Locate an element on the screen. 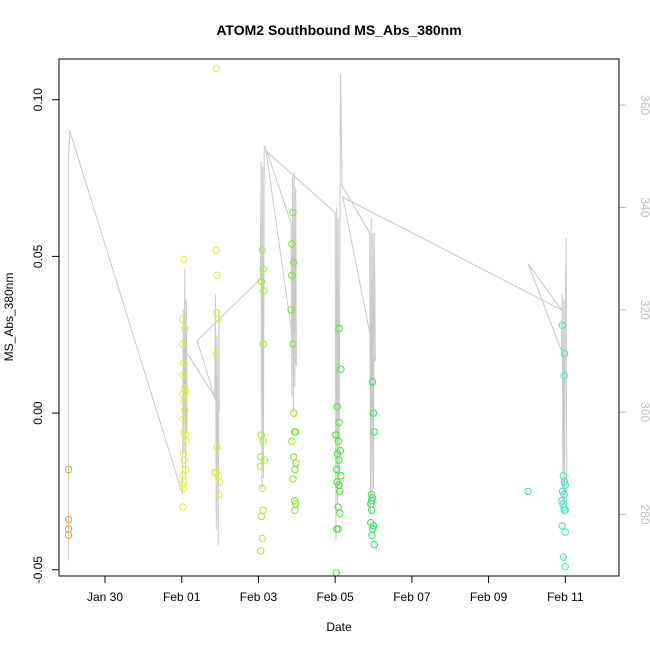 This screenshot has width=650, height=650. x-tick-label: Feb 11 is located at coordinates (565, 597).